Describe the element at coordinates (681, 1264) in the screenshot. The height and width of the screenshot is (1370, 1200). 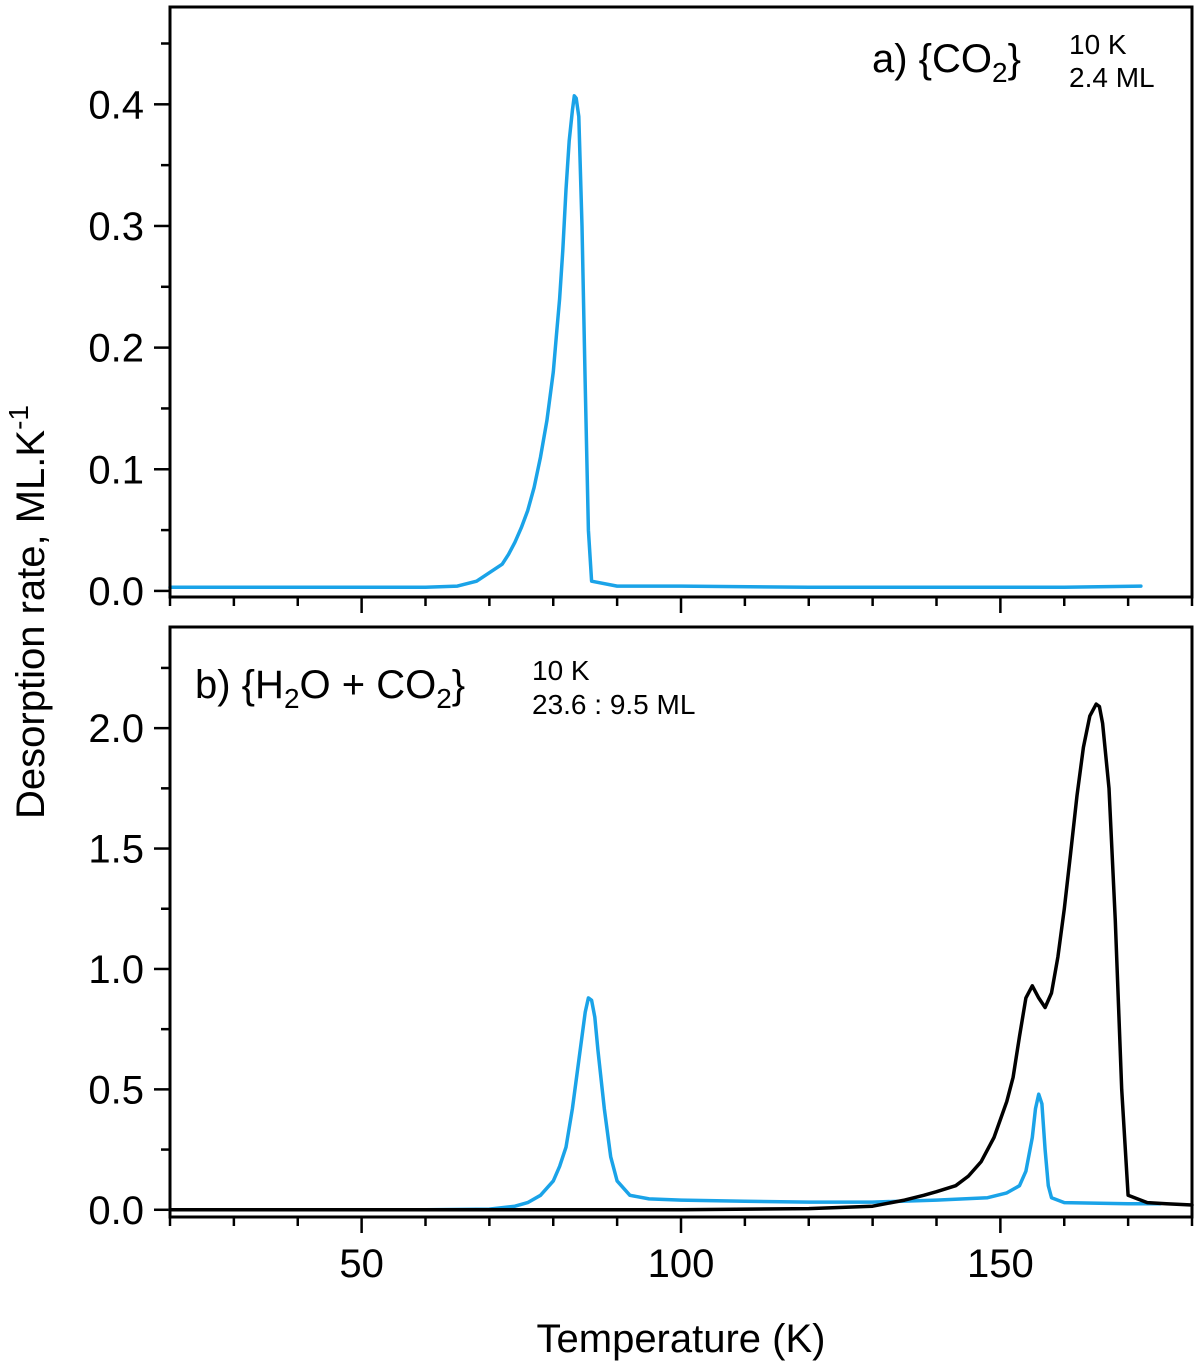
I see `xtick-label-b: 100` at that location.